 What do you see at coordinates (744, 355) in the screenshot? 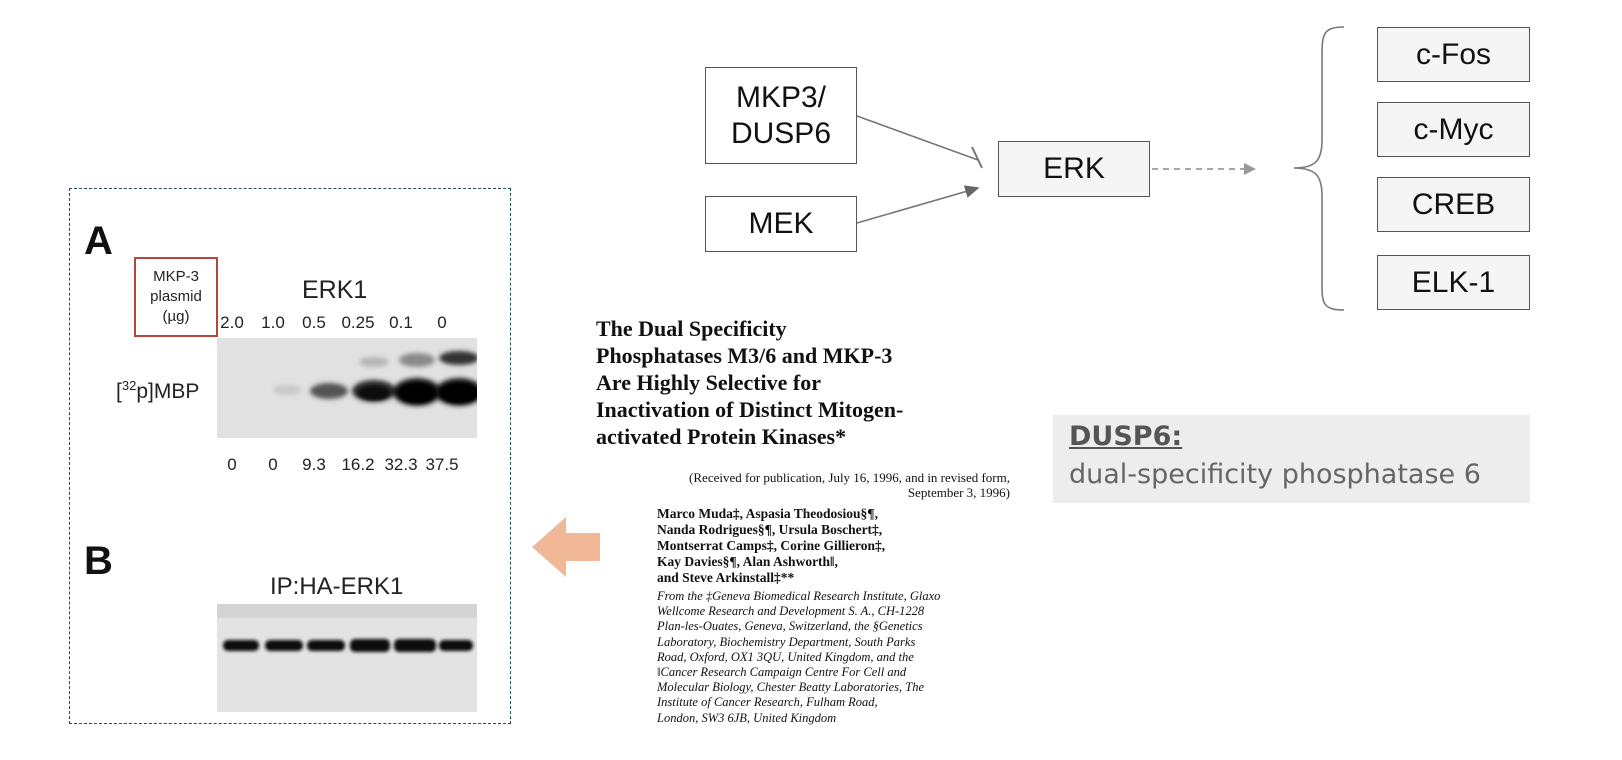
I see `paper-title-line: Phosphatases M3/6 and MKP-3` at bounding box center [744, 355].